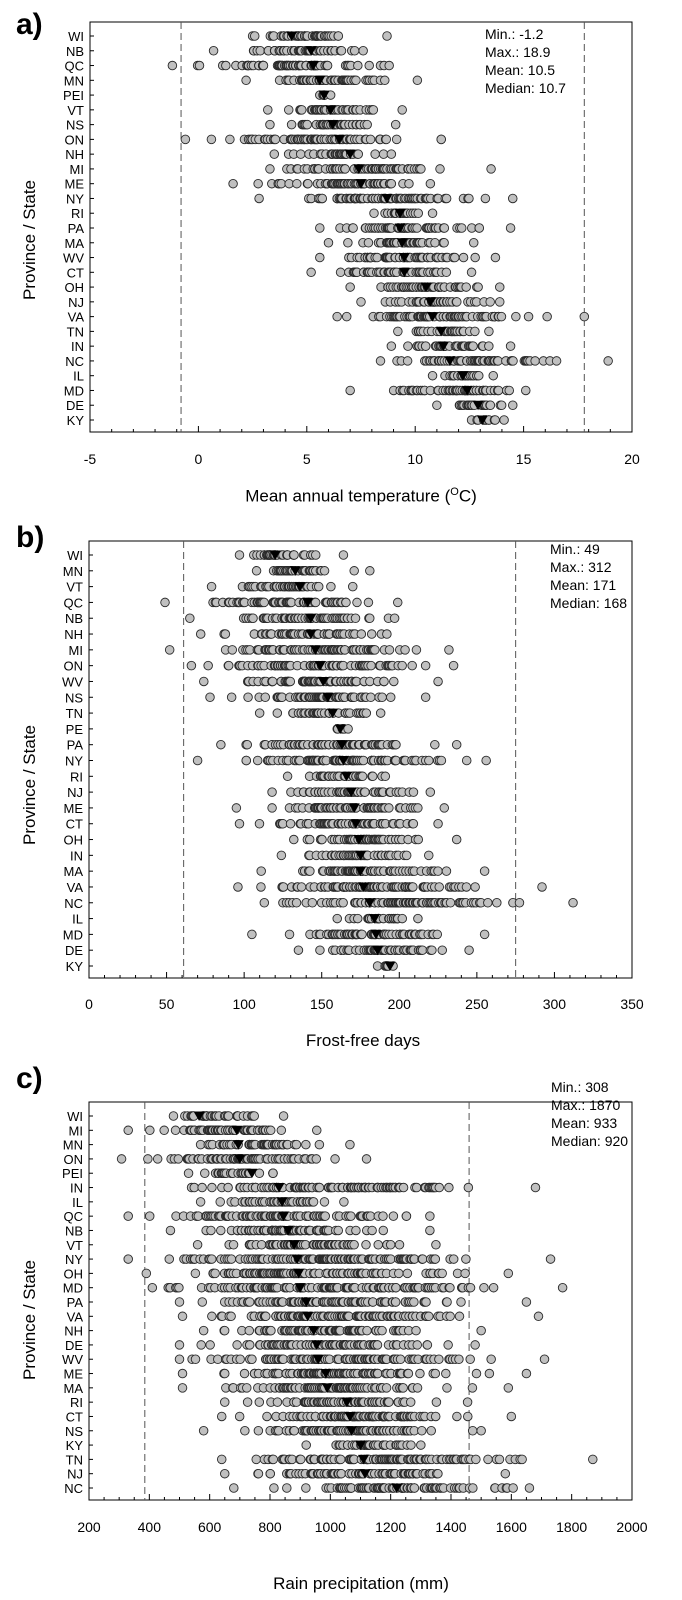 The image size is (682, 1600). What do you see at coordinates (77, 919) in the screenshot?
I see `chart-b-y-tick-label-il: IL` at bounding box center [77, 919].